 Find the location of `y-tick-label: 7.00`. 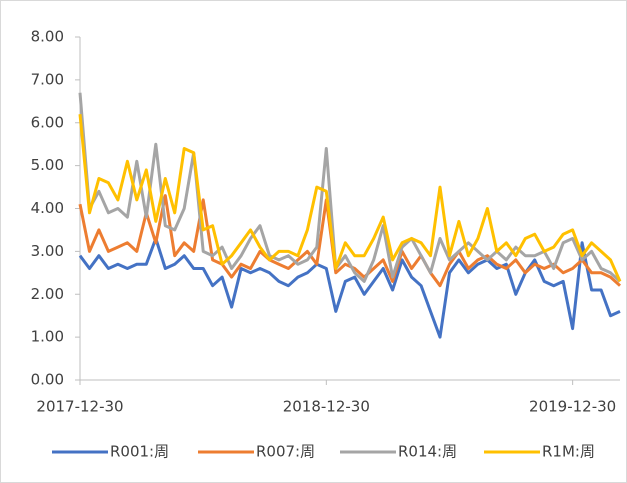

y-tick-label: 7.00 is located at coordinates (47, 79).